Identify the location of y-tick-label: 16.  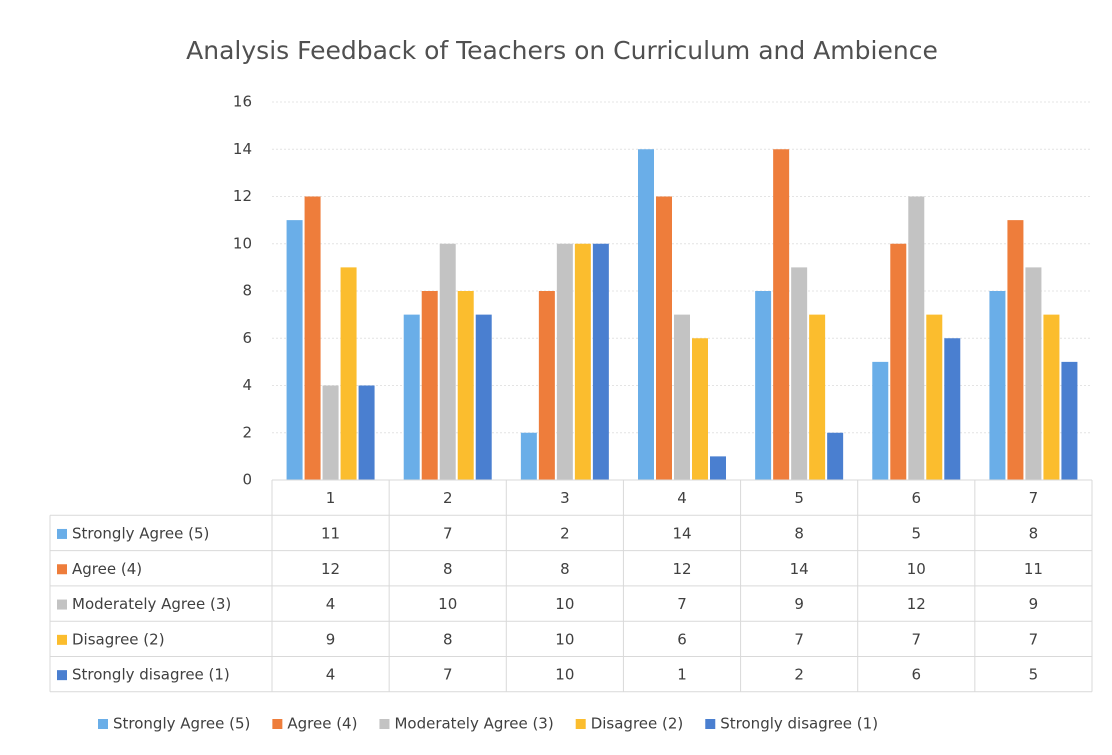
(242, 102).